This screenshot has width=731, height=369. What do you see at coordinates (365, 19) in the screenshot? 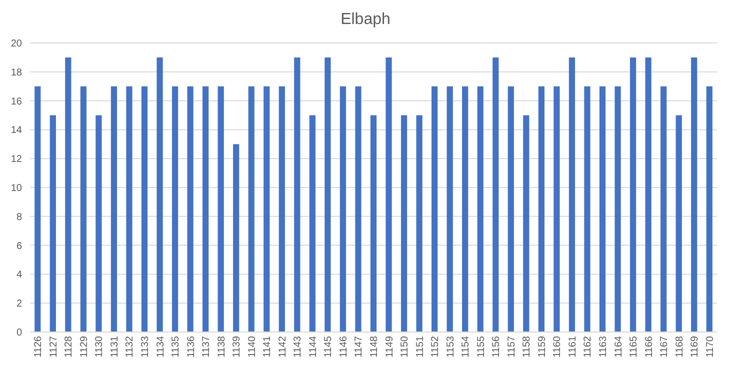
I see `chart-title: Elbaph` at bounding box center [365, 19].